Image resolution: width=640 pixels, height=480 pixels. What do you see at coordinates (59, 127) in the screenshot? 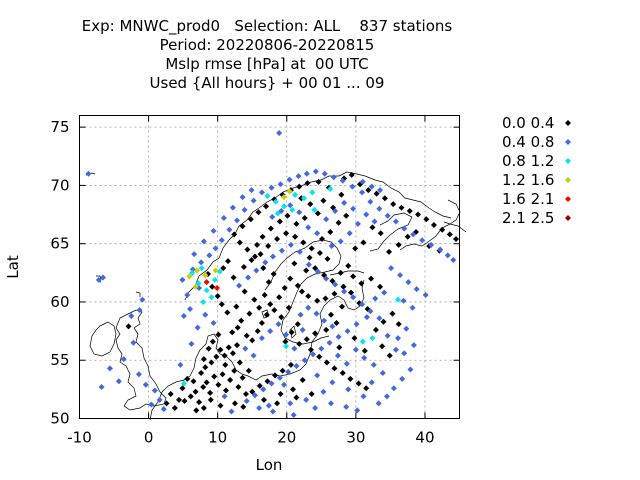
I see `y-tick-label: 75` at bounding box center [59, 127].